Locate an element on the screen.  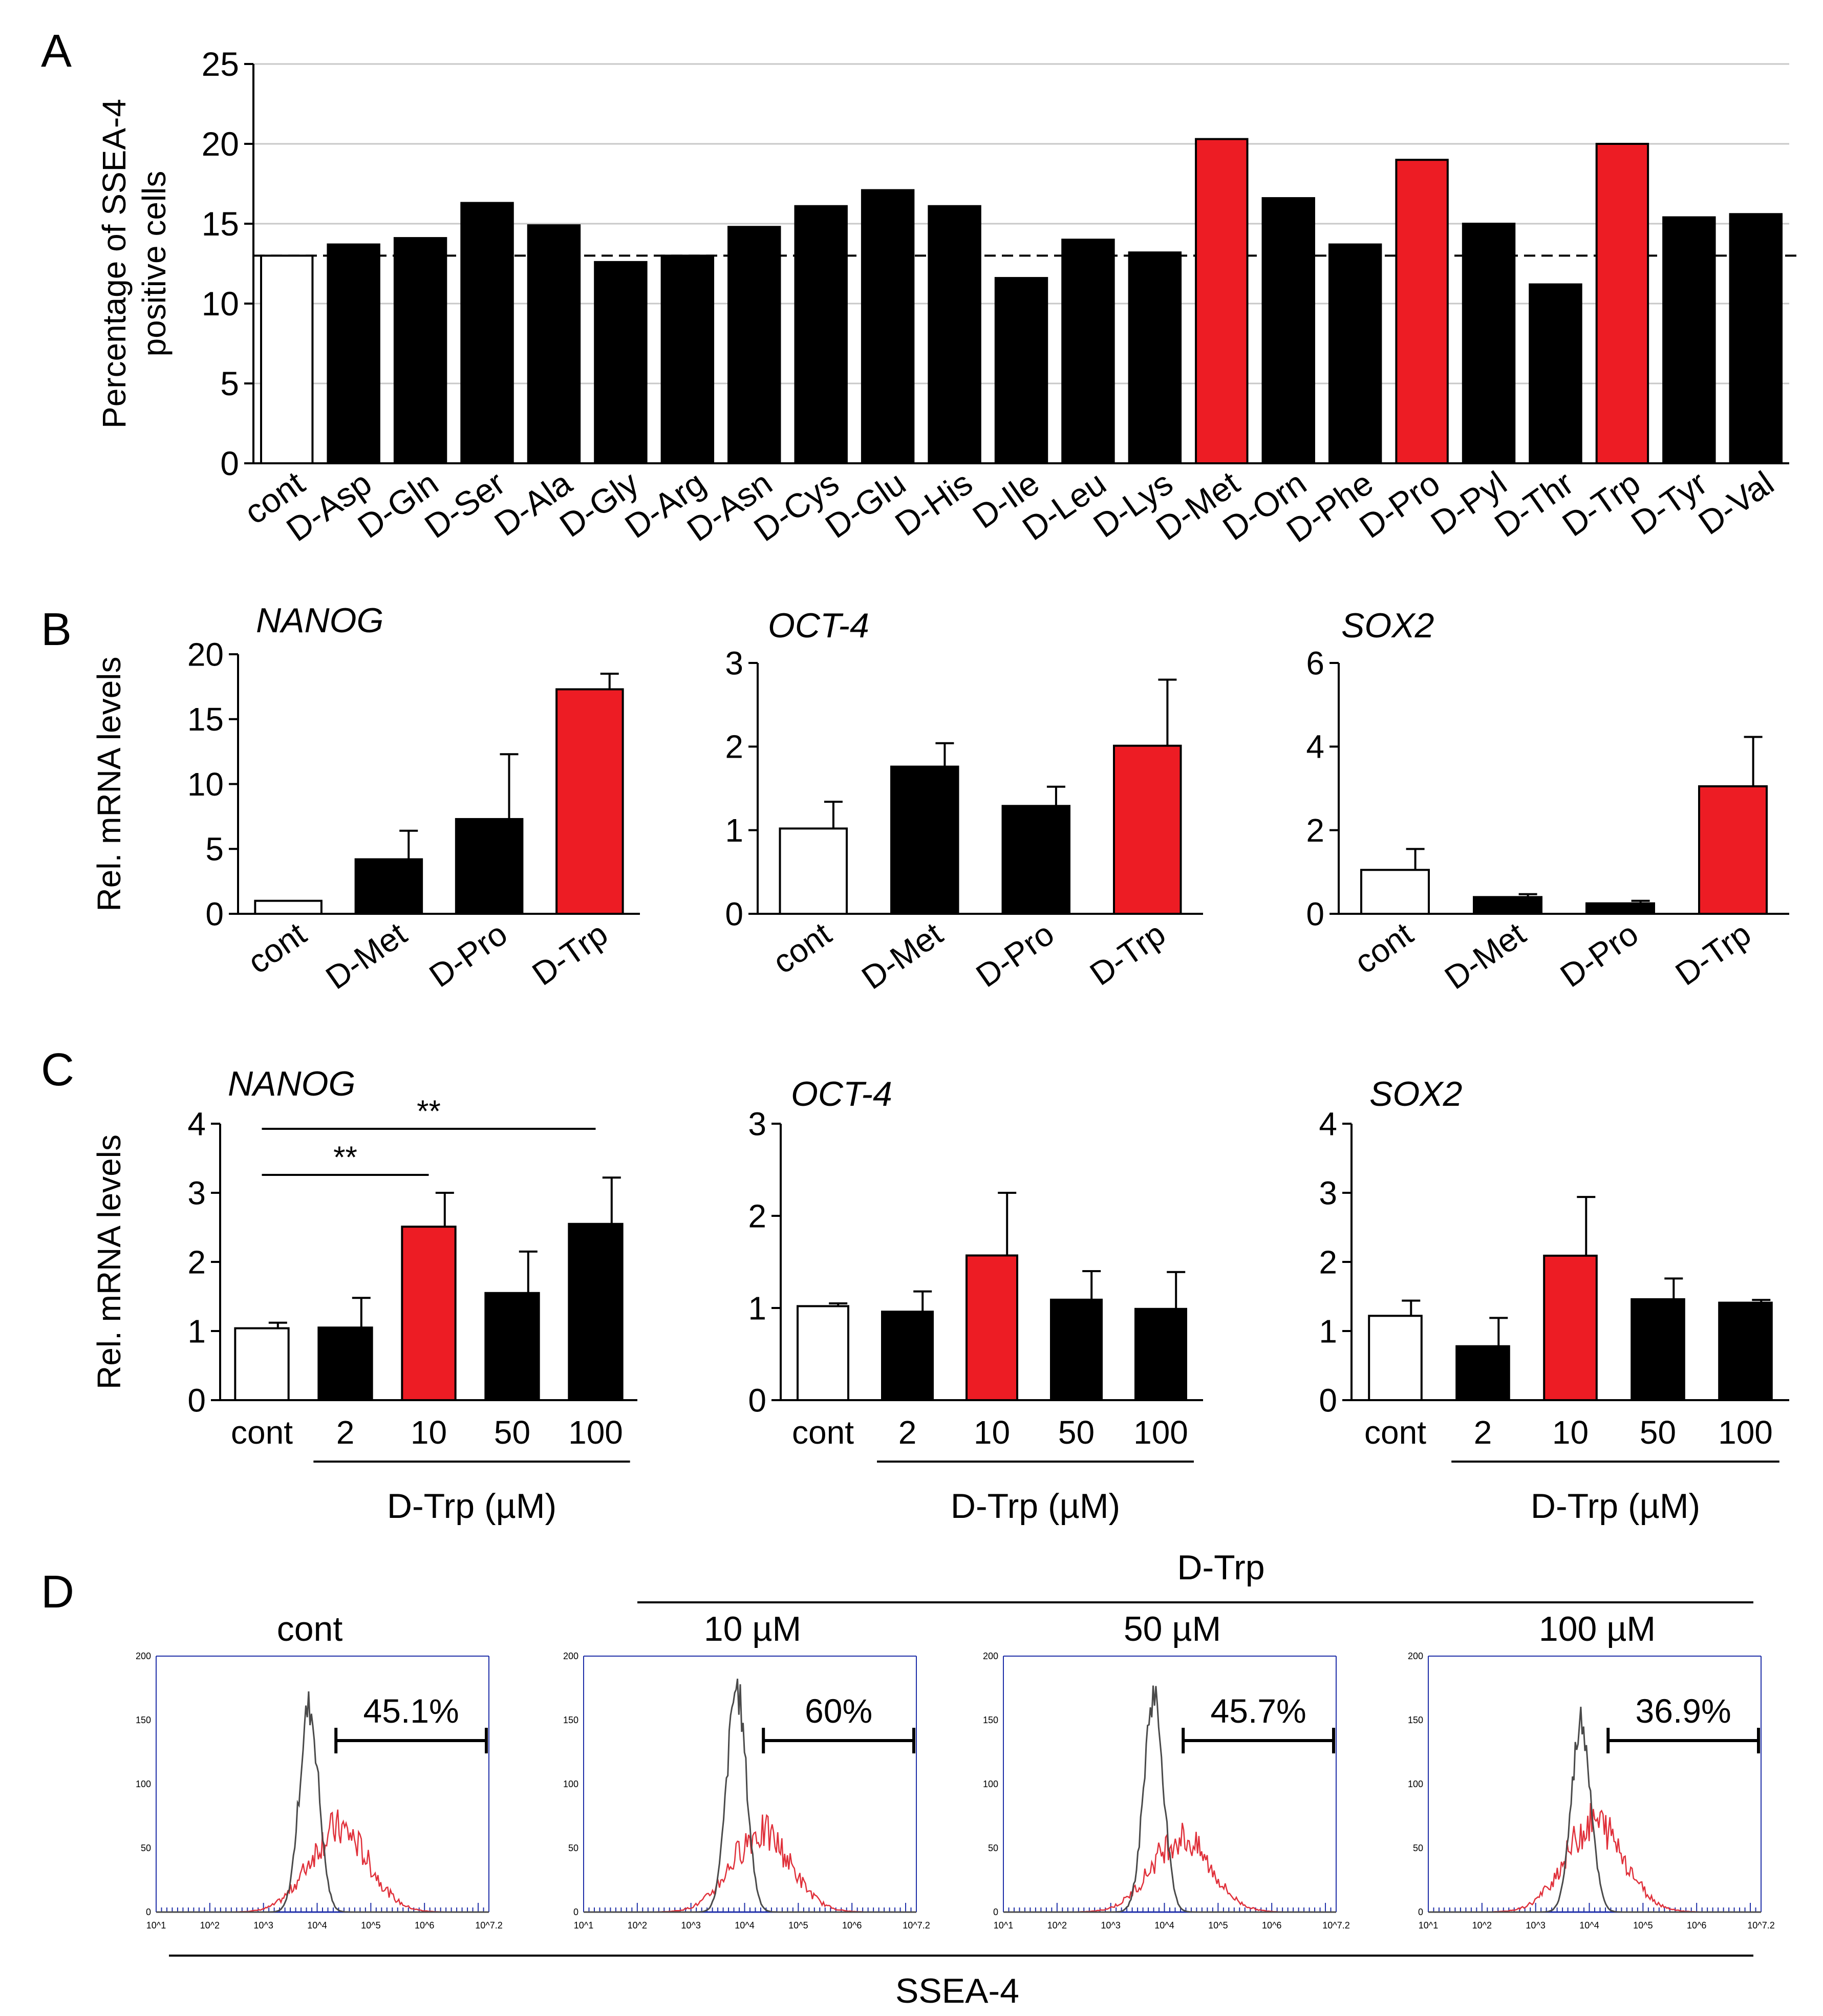
y-axis-label: positive cells is located at coordinates (154, 264).